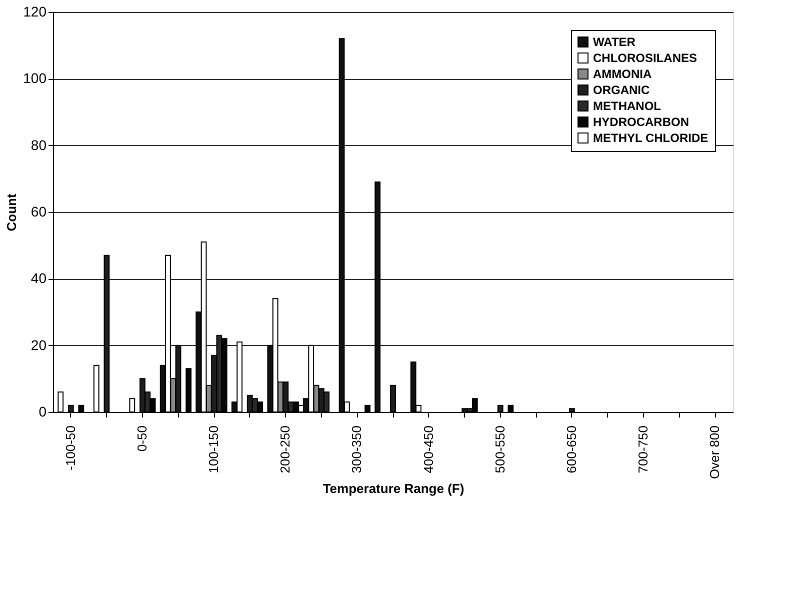 This screenshot has width=785, height=597. Describe the element at coordinates (38, 344) in the screenshot. I see `y-tick-label: 20` at that location.